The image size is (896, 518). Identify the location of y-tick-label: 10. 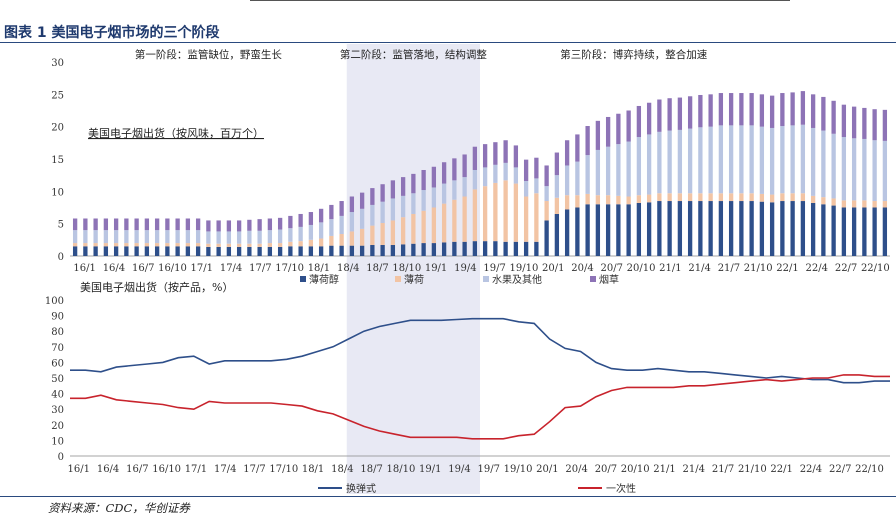
(57, 441).